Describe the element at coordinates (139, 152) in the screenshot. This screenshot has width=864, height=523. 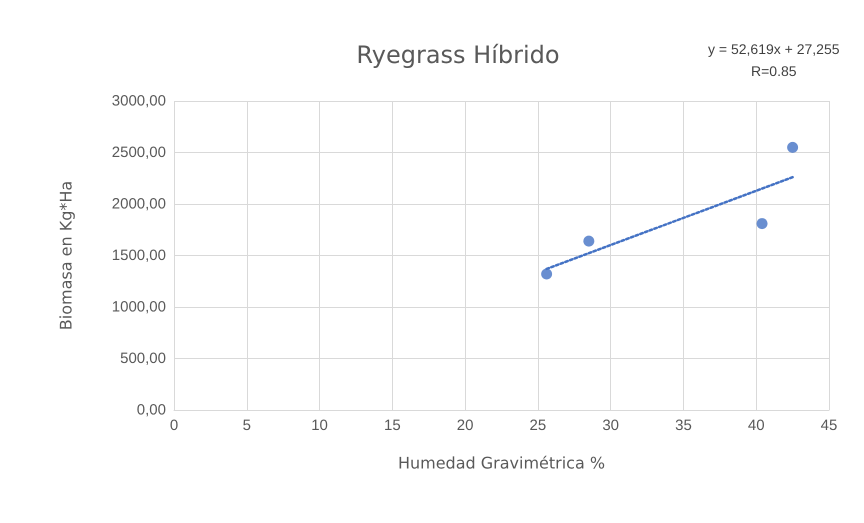
I see `y-tick-label: 2500,00` at that location.